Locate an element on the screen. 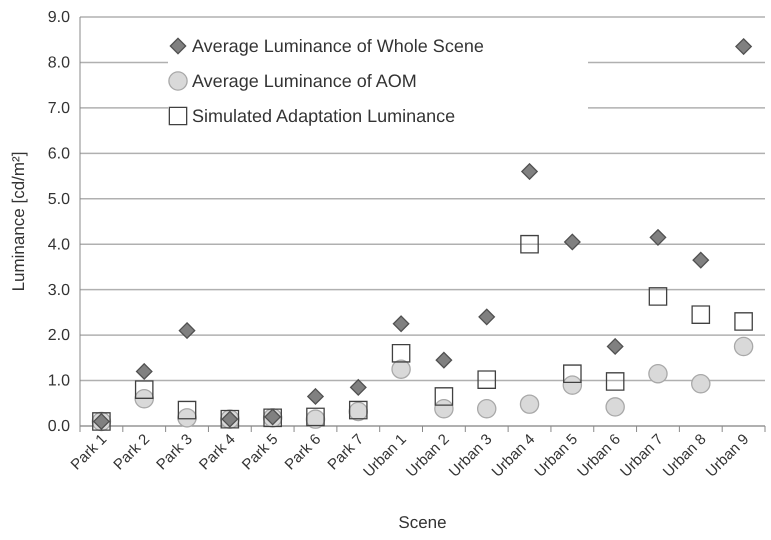 Image resolution: width=771 pixels, height=540 pixels. legend-label: Simulated Adaptation Luminance is located at coordinates (324, 116).